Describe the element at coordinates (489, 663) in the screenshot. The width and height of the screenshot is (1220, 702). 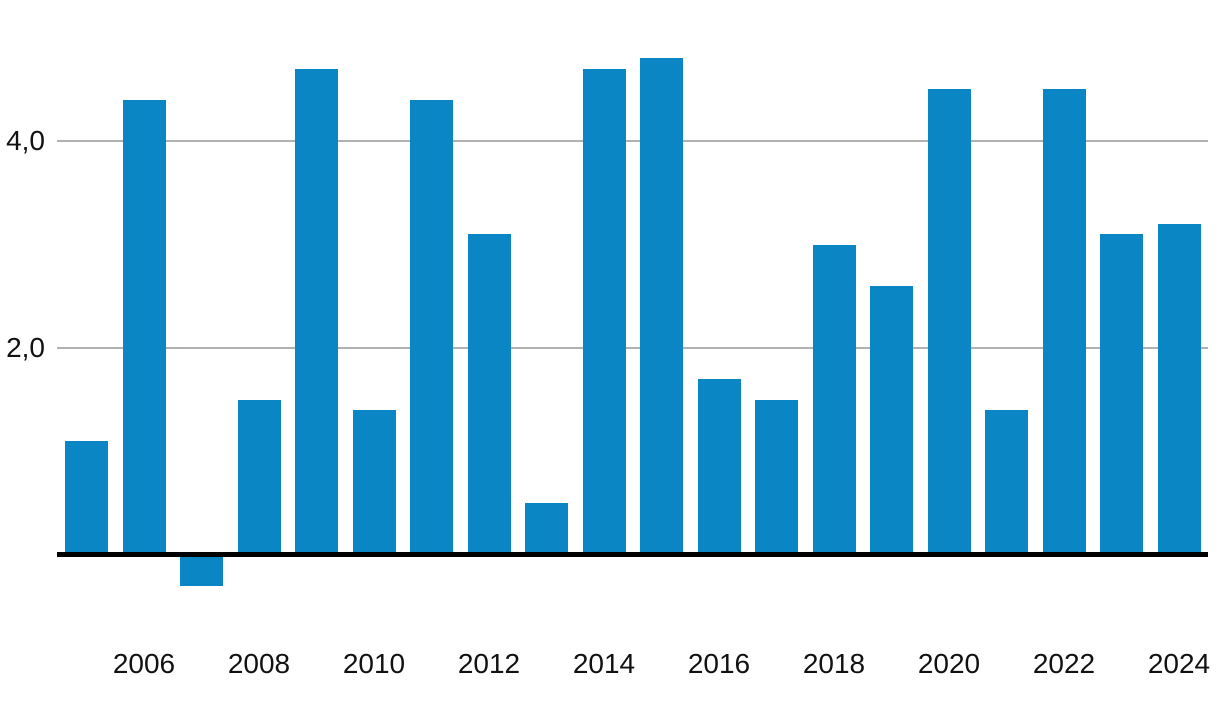
I see `x-axis-tick-label-2012: 2012` at that location.